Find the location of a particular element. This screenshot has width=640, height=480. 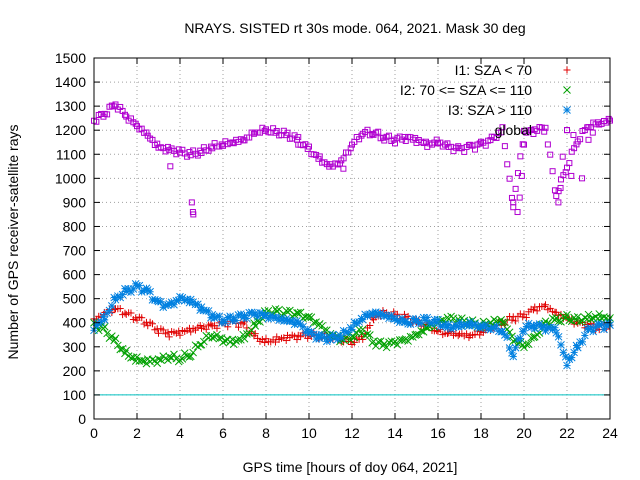

x-axis-label: GPS time [hours of doy 064, 2021] is located at coordinates (350, 467).